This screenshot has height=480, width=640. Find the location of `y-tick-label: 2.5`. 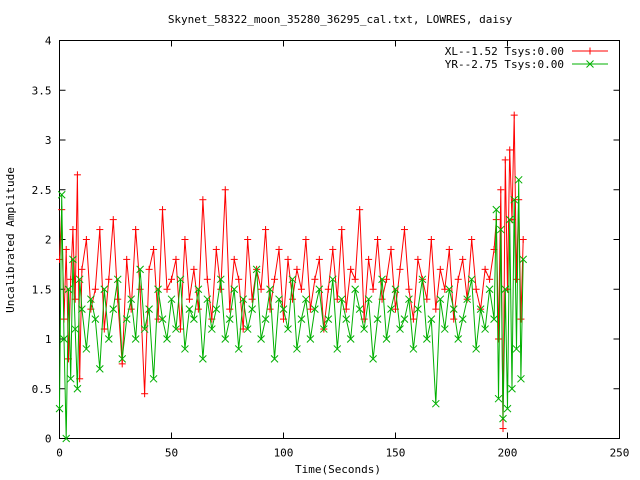

y-tick-label: 2.5 is located at coordinates (42, 190).